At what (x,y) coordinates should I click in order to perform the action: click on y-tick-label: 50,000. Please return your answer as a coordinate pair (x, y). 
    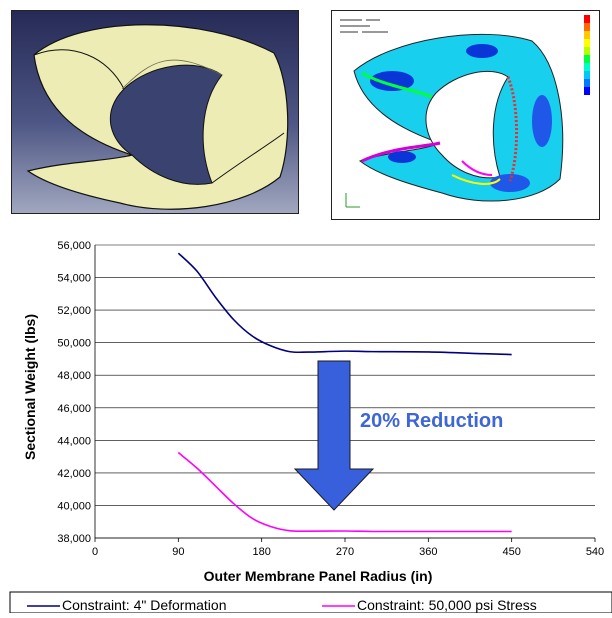
    Looking at the image, I should click on (74, 344).